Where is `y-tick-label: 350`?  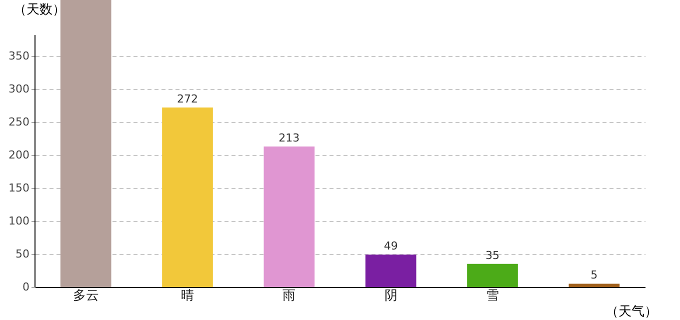
y-tick-label: 350 is located at coordinates (19, 56).